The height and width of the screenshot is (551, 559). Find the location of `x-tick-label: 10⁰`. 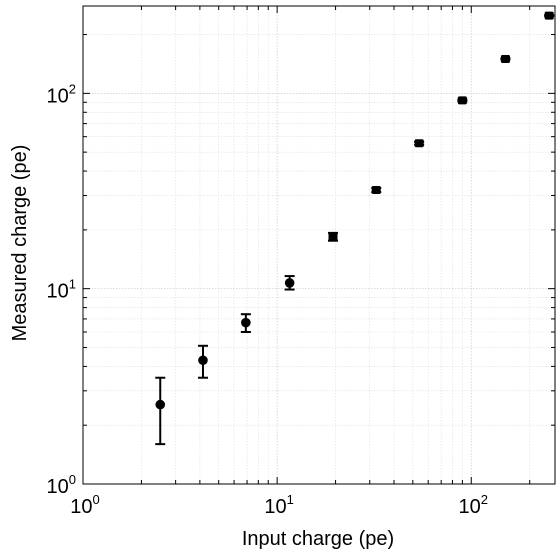

x-tick-label: 10⁰ is located at coordinates (84, 505).